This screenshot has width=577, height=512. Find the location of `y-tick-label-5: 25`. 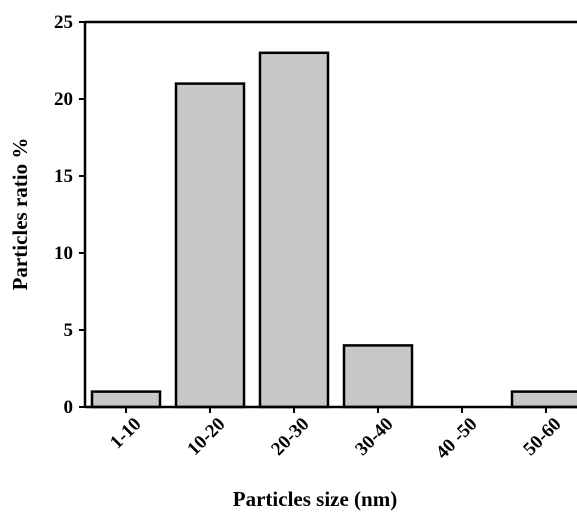

y-tick-label-5: 25 is located at coordinates (63, 22).